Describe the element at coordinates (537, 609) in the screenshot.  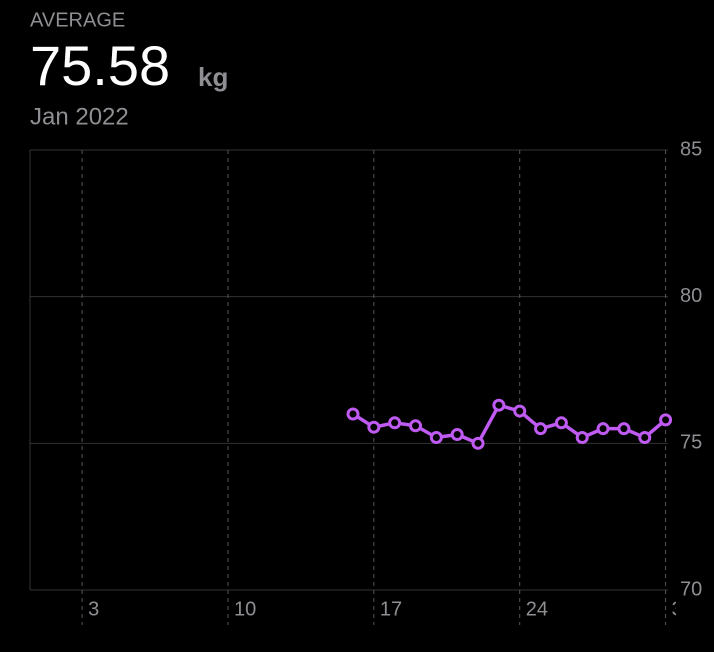
I see `x-tick-label: 24` at that location.